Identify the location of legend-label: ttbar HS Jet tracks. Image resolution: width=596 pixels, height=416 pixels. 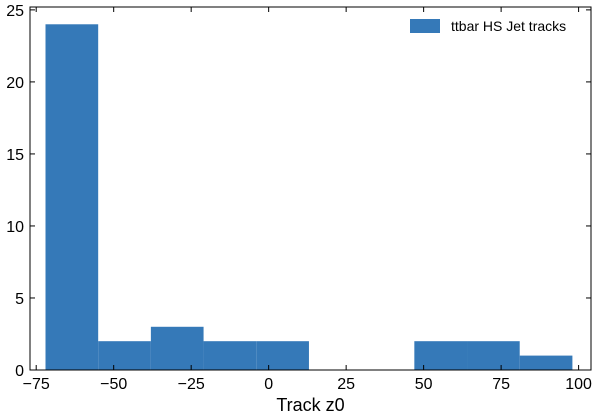
(508, 26).